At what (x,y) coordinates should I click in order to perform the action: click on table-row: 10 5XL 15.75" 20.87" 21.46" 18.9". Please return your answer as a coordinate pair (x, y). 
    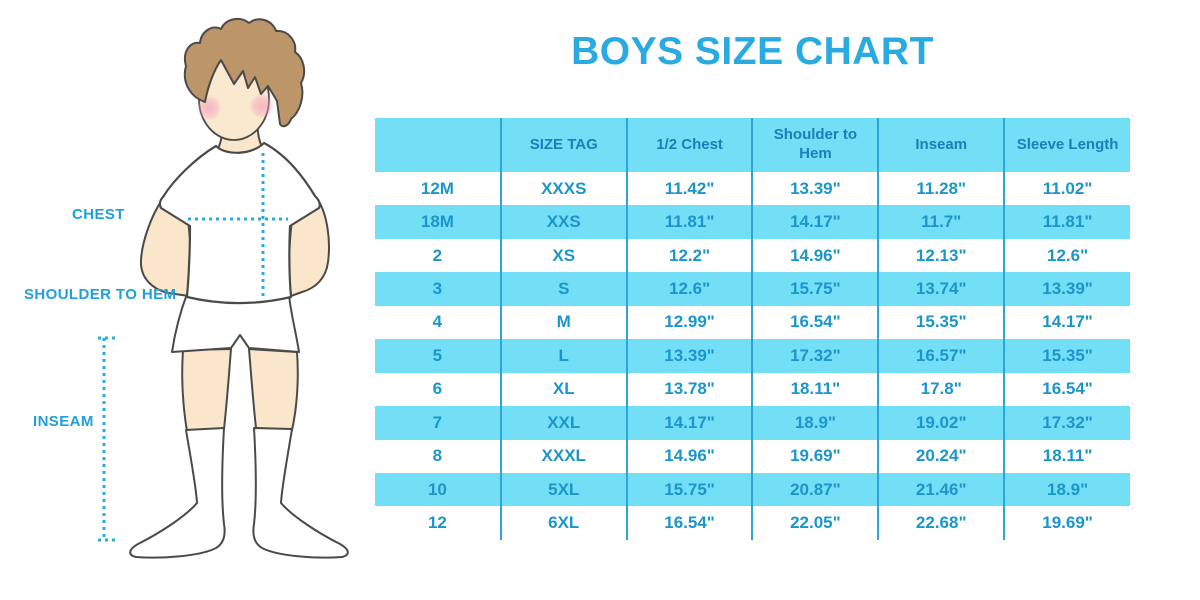
    Looking at the image, I should click on (752, 489).